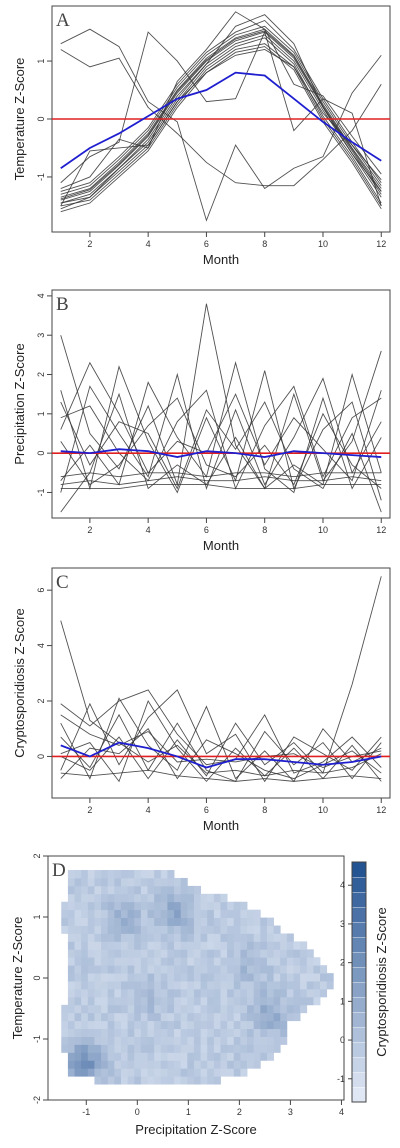 The height and width of the screenshot is (1148, 400). What do you see at coordinates (342, 1001) in the screenshot?
I see `panel-d-colorbar-tick-label: 1` at bounding box center [342, 1001].